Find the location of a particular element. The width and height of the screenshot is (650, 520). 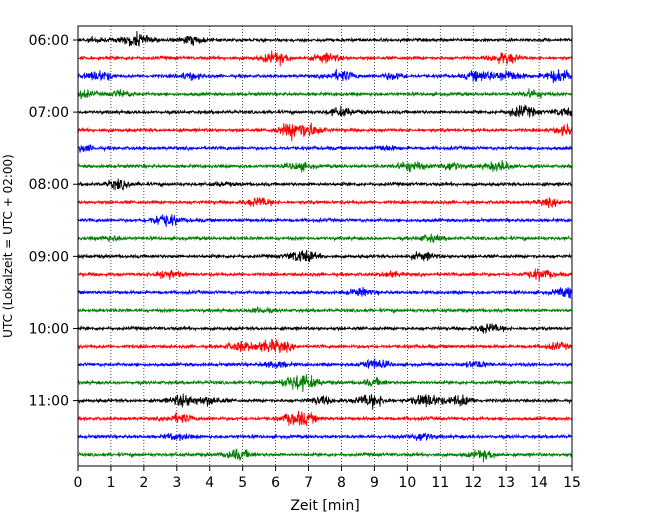

y-tick-label: 08:00 is located at coordinates (49, 185).